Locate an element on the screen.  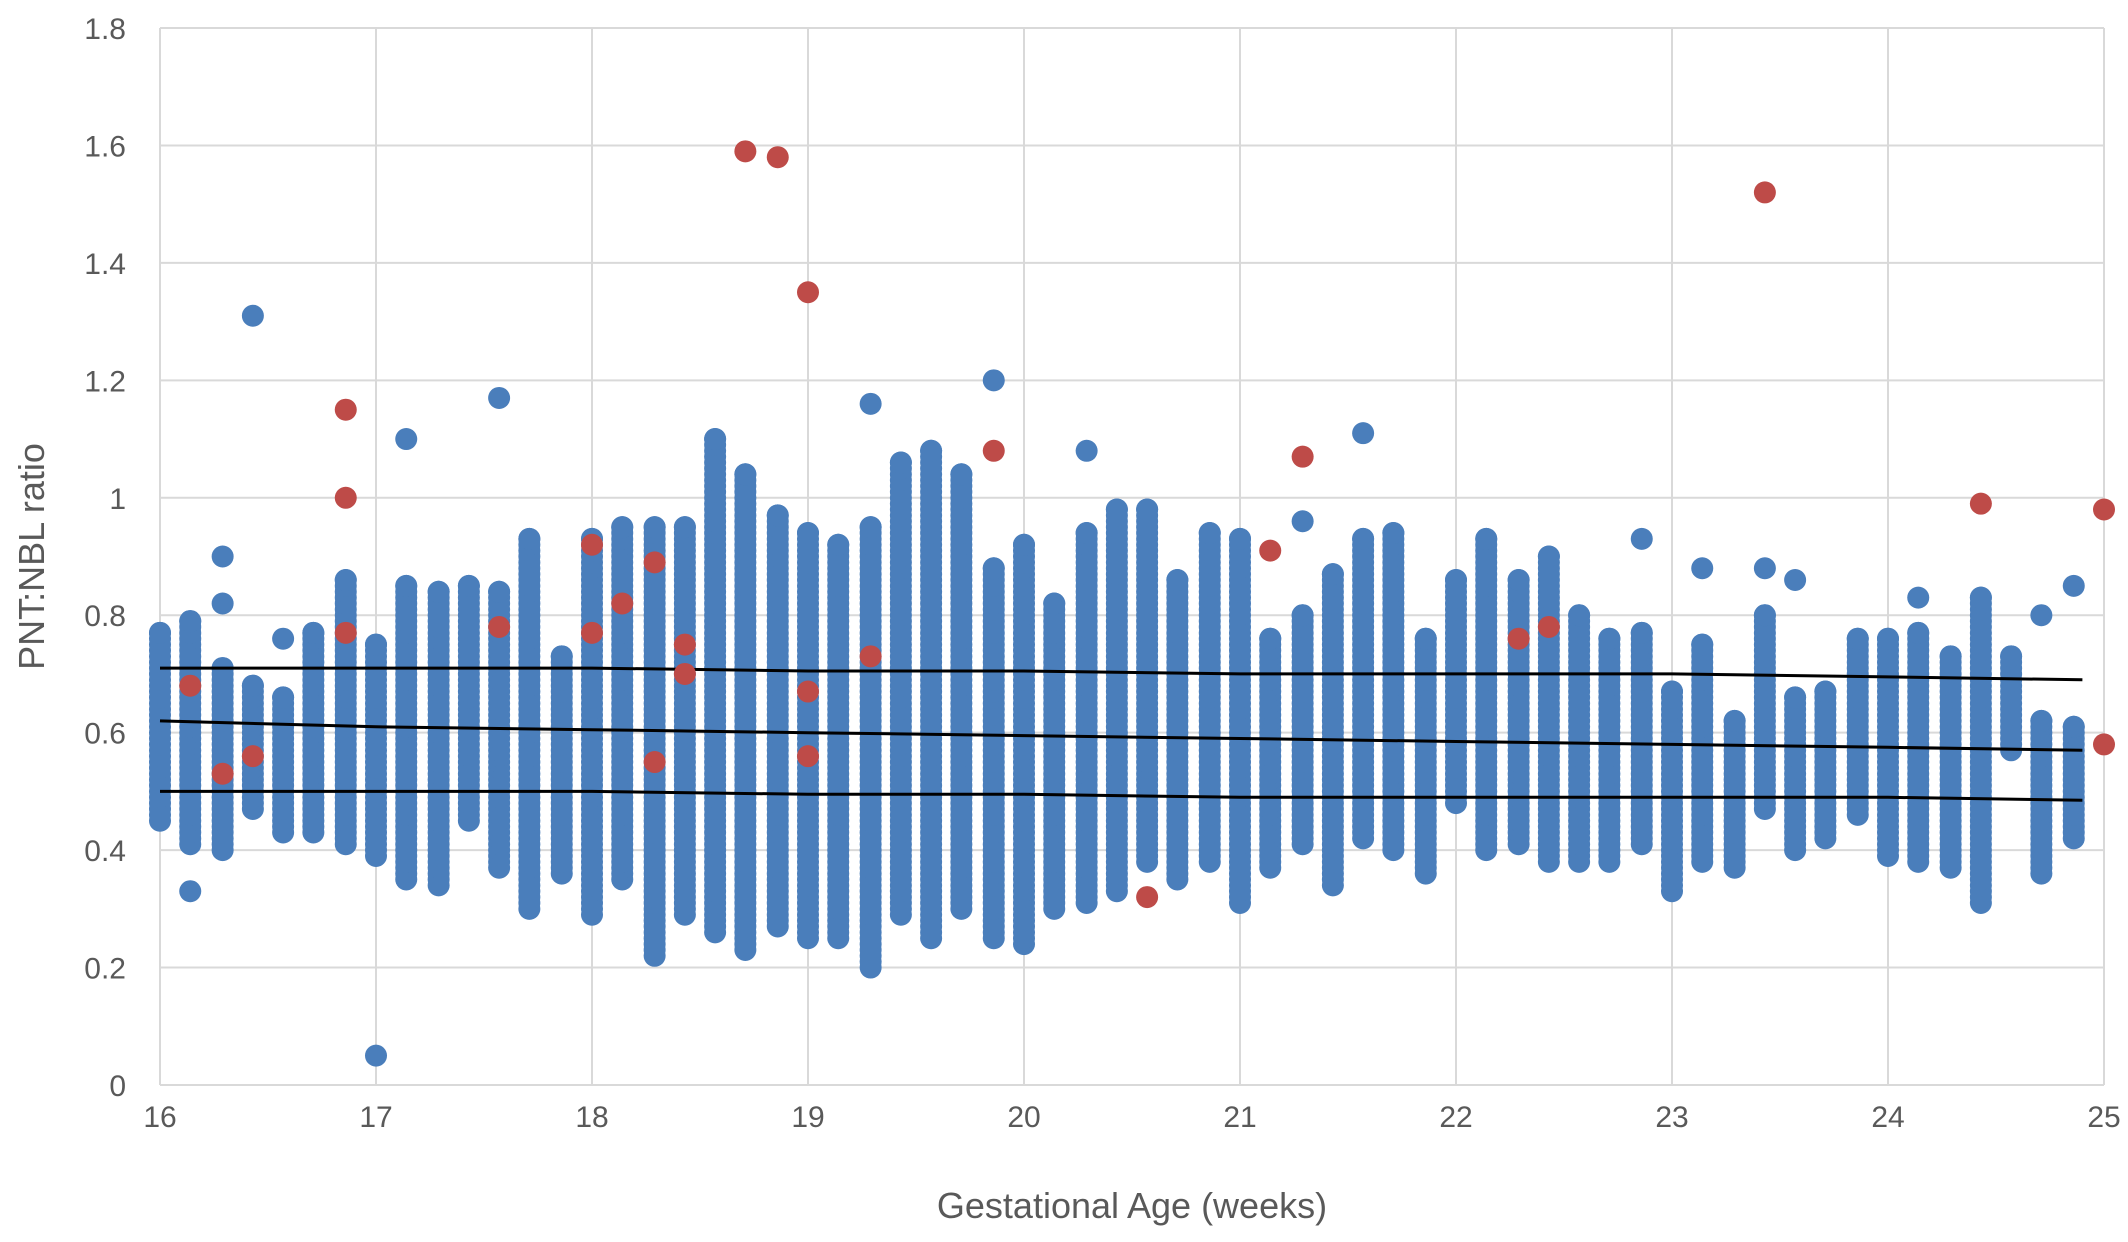
y-axis-title: PNT:NBL ratio is located at coordinates (31, 556).